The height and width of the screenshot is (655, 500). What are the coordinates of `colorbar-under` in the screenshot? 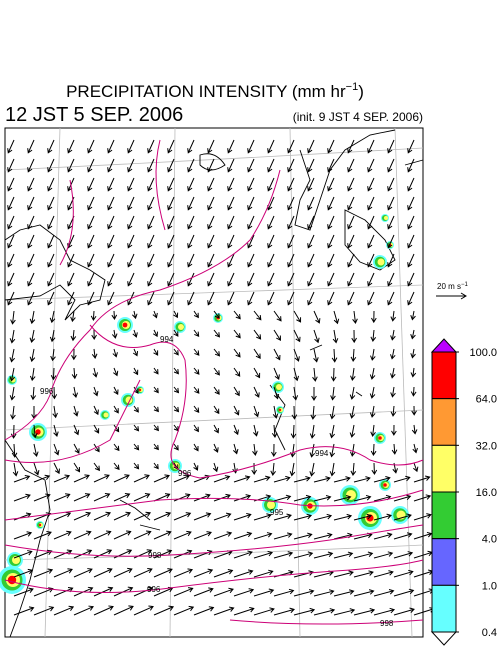 It's located at (444, 638).